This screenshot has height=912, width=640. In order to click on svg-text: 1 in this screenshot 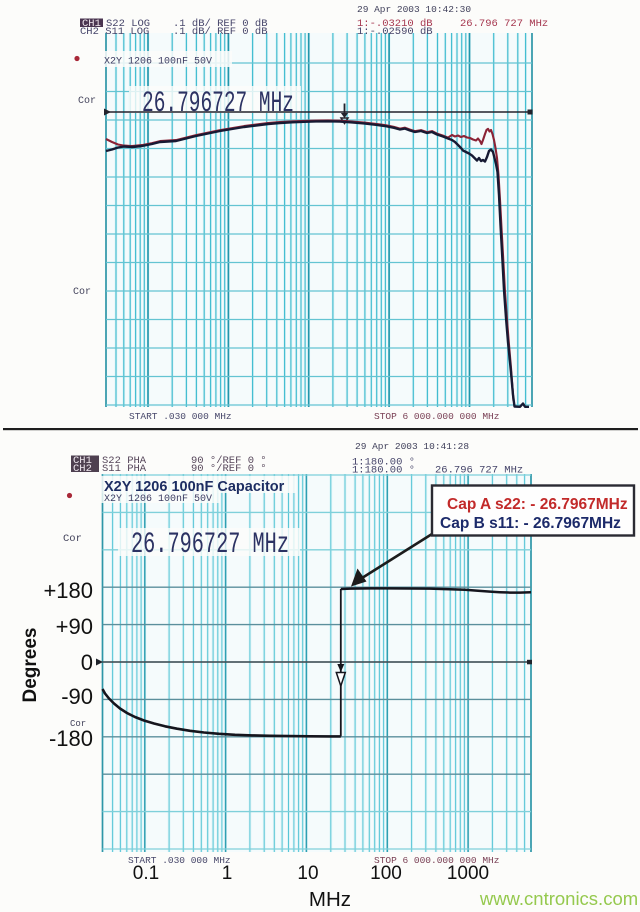, I will do `click(227, 873)`.